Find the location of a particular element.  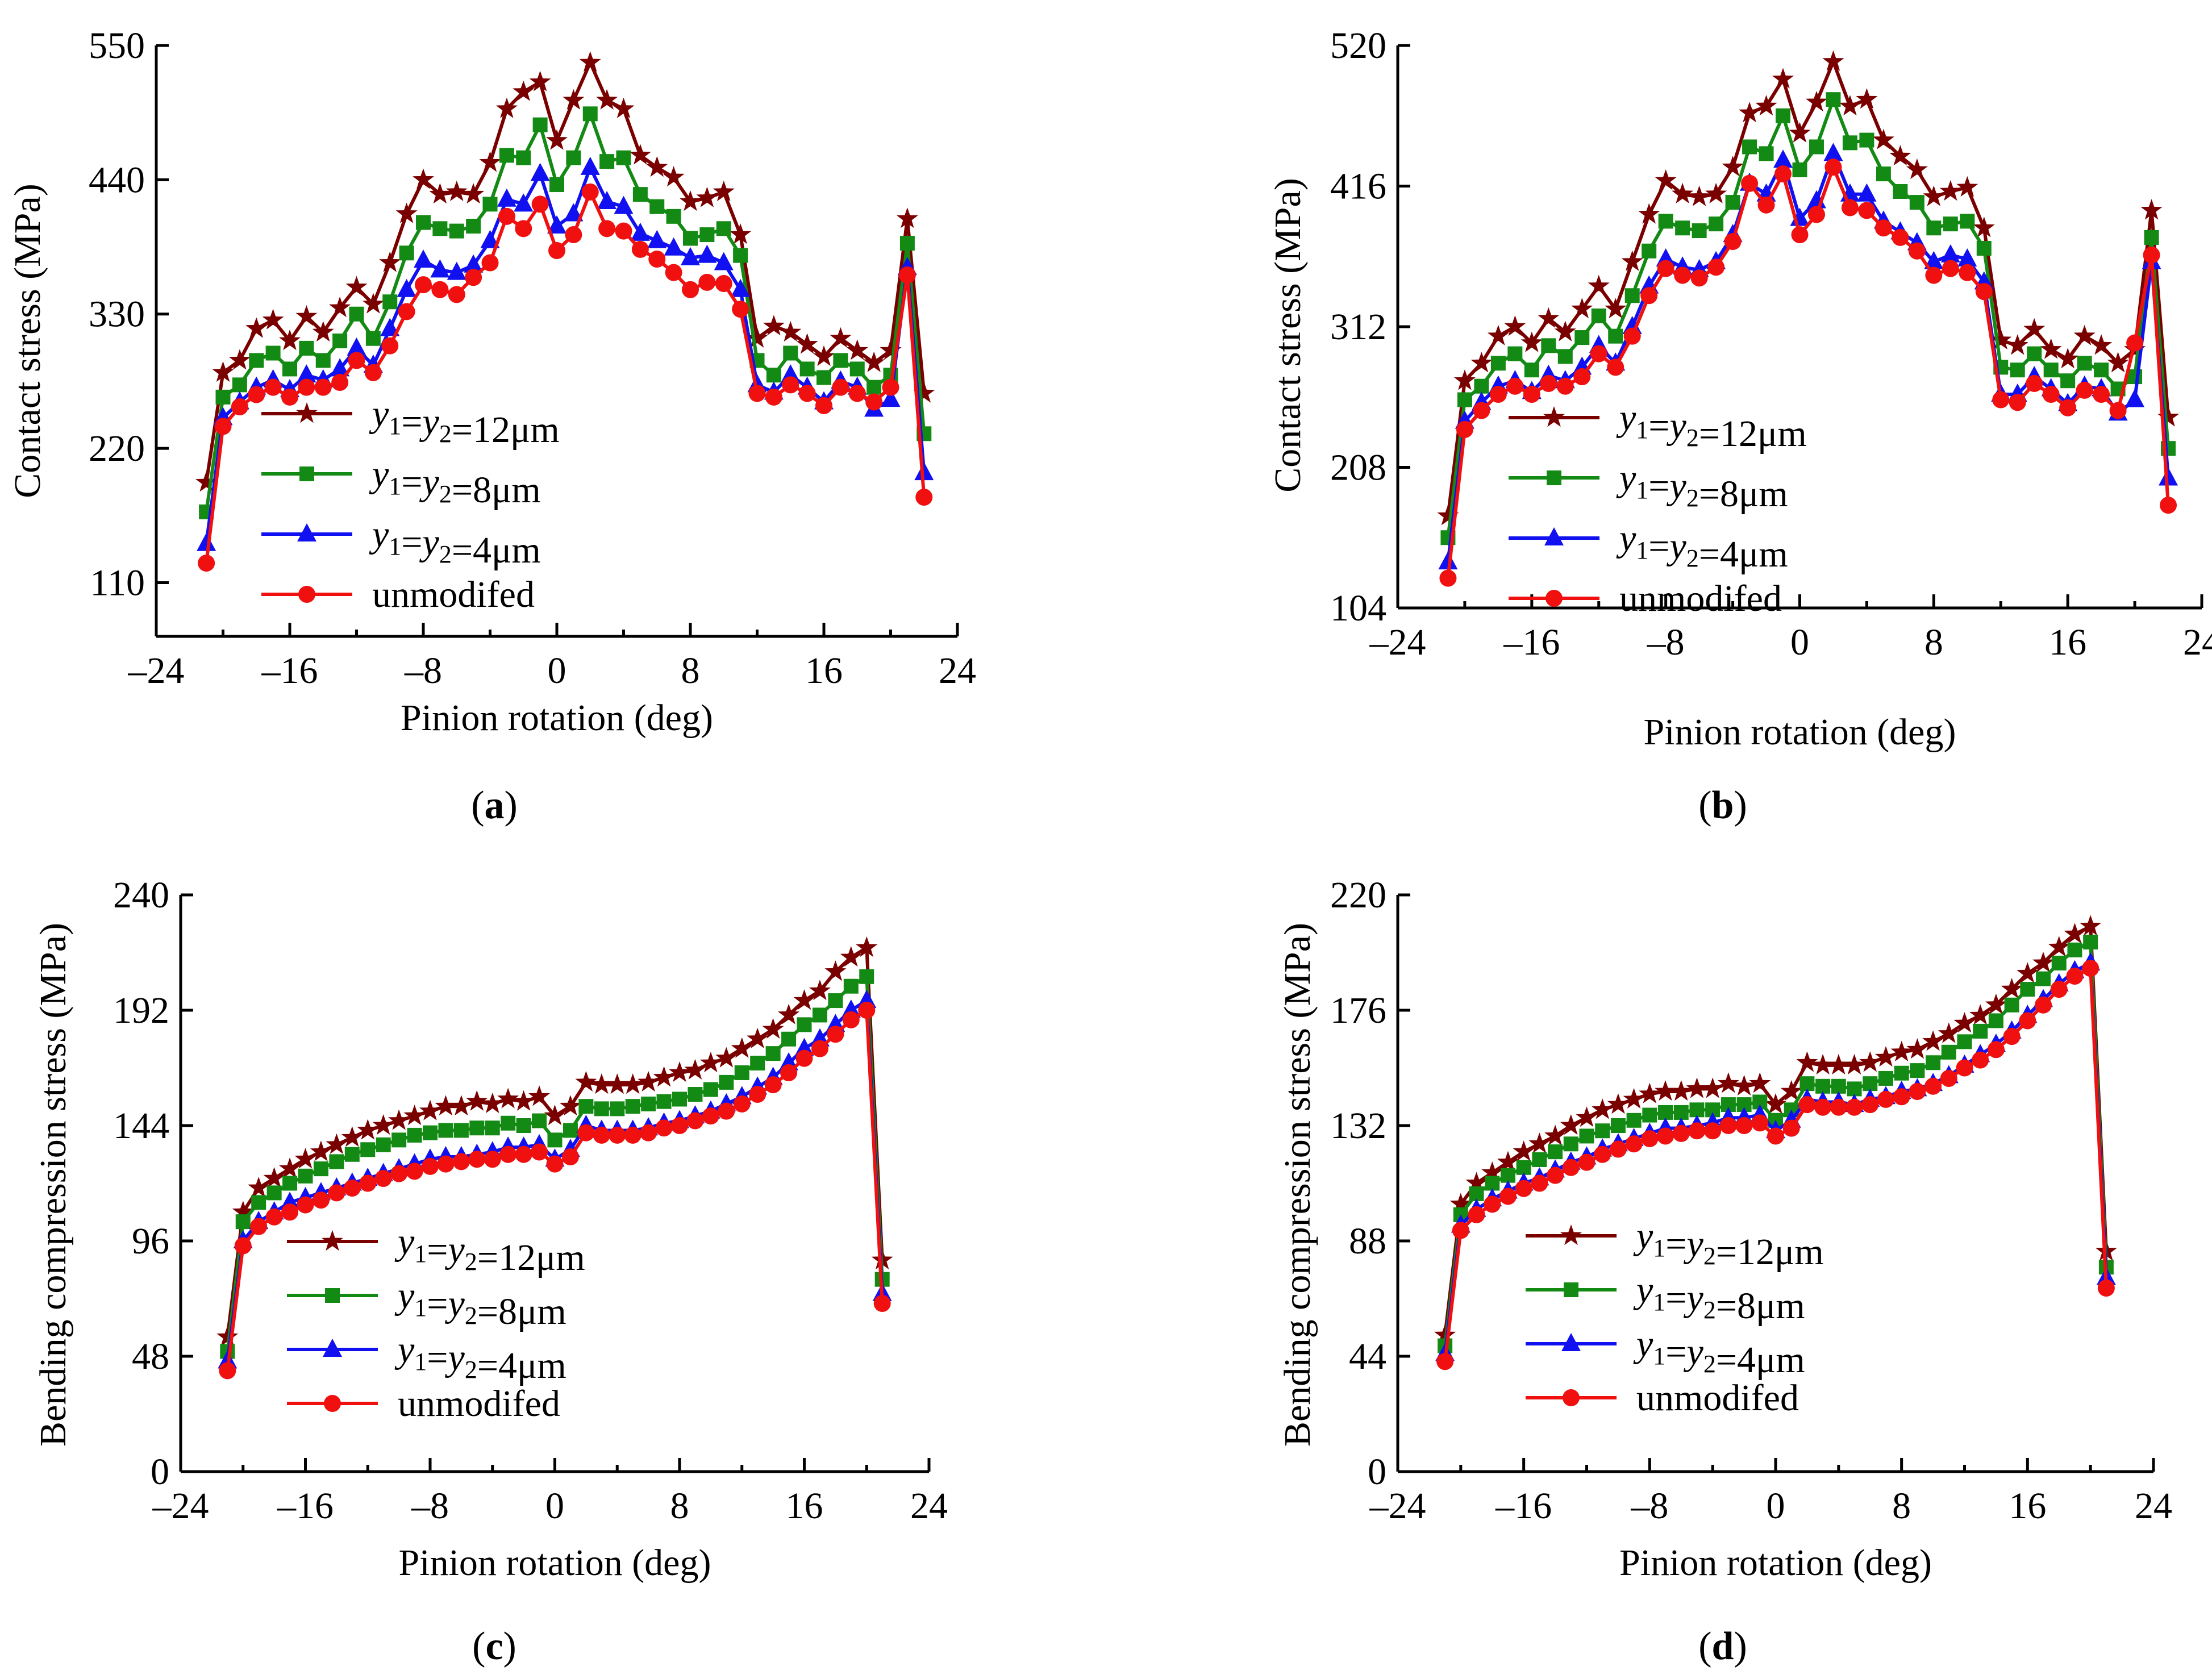

y-axis-title: Contact stress (MPa) is located at coordinates (1288, 335).